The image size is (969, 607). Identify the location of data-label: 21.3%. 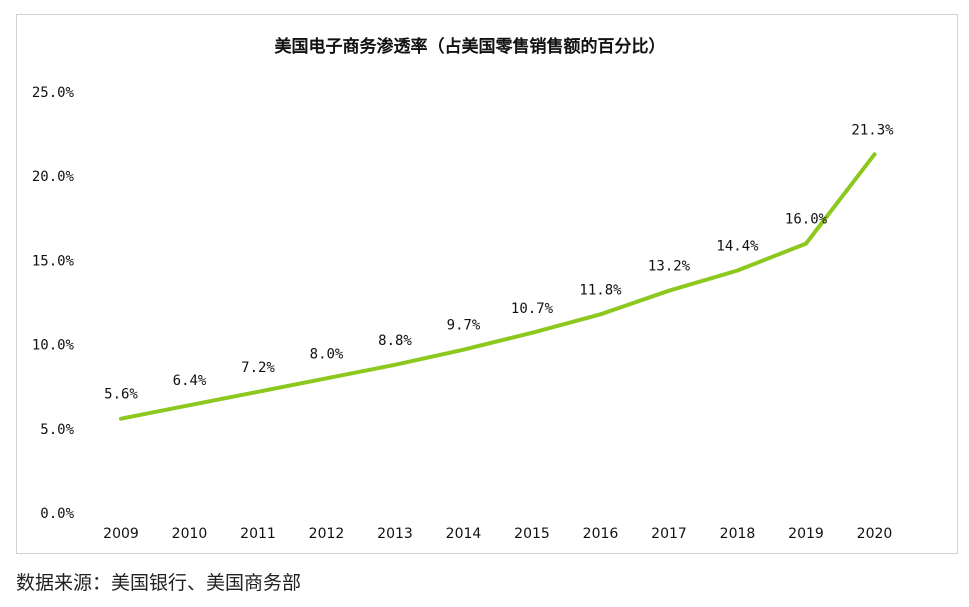
(872, 130).